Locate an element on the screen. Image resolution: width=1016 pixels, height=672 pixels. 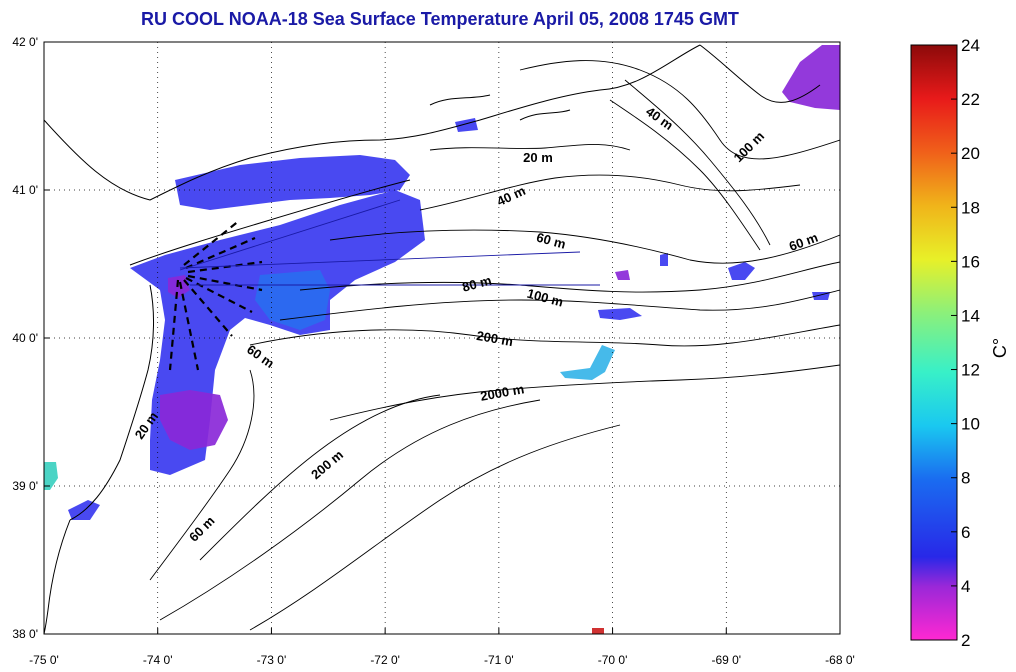
latitude-ticks: 42 0' 41 0' 40 0' 39 0' 38 0' is located at coordinates (31, 338).